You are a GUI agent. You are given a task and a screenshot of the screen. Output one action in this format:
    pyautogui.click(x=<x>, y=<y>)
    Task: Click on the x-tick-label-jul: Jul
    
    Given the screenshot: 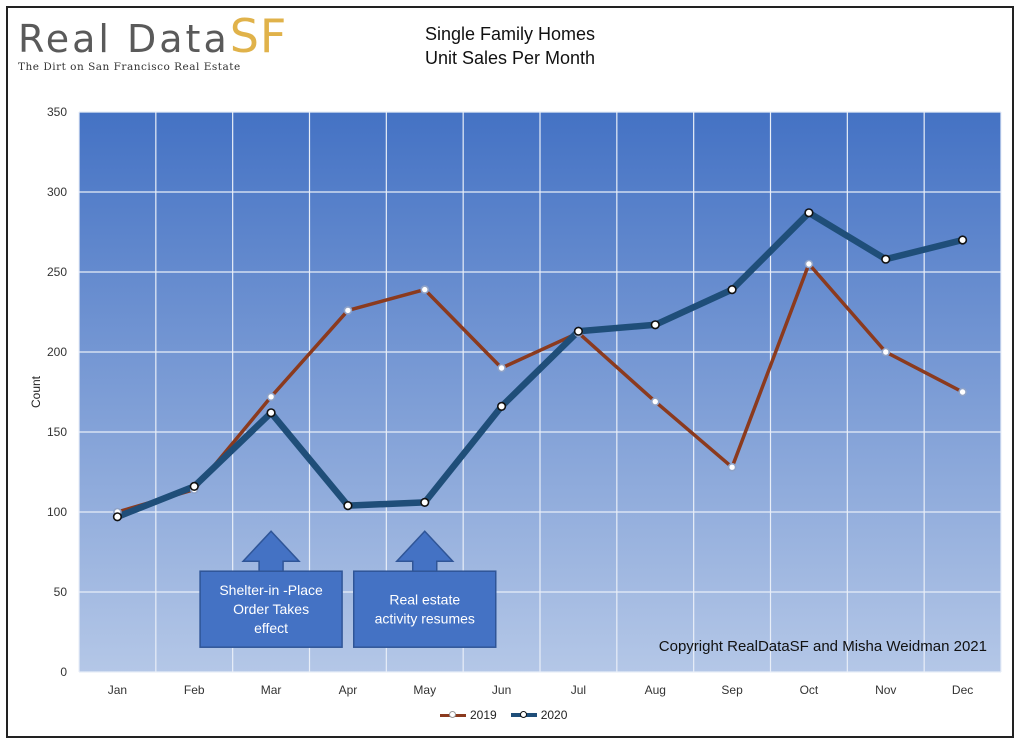 What is the action you would take?
    pyautogui.click(x=578, y=690)
    